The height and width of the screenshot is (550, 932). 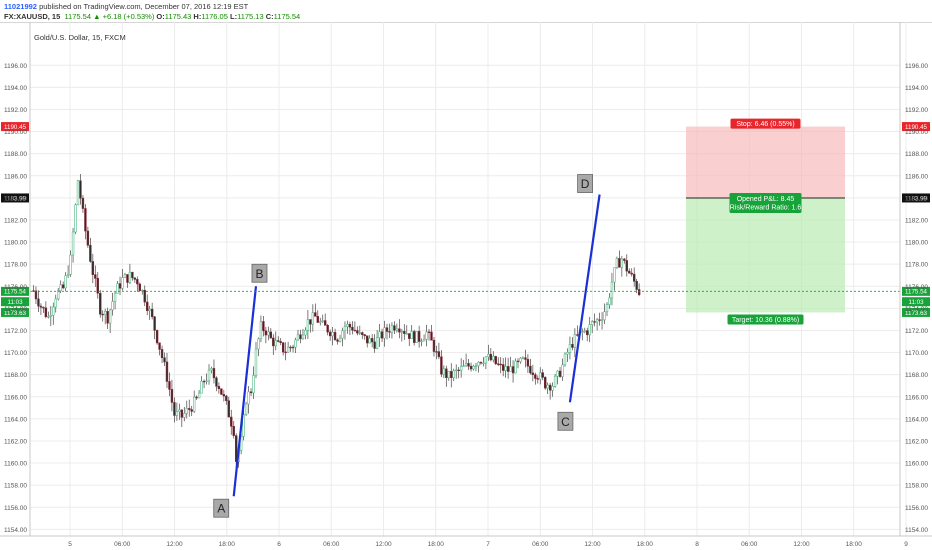 What do you see at coordinates (15, 486) in the screenshot?
I see `y-tick-label-left: 1158.00` at bounding box center [15, 486].